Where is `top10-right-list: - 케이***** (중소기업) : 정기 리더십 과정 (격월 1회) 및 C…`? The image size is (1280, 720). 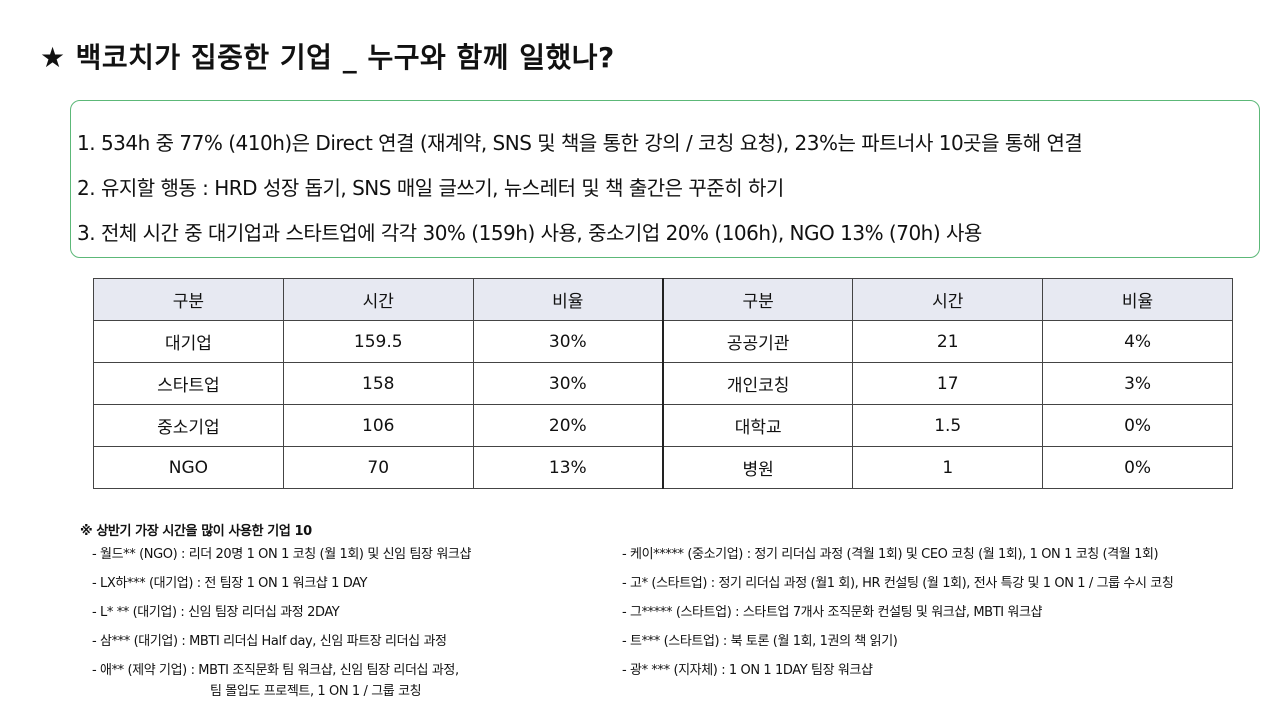 top10-right-list: - 케이***** (중소기업) : 정기 리더십 과정 (격월 1회) 및 C… is located at coordinates (946, 628).